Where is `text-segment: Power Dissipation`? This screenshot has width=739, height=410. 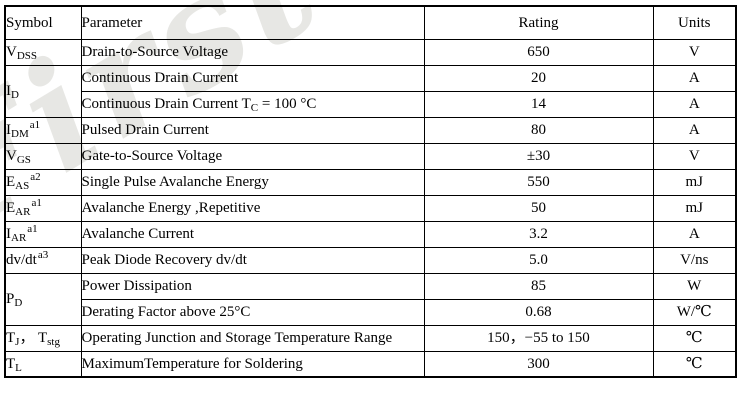
text-segment: Power Dissipation is located at coordinates (136, 285).